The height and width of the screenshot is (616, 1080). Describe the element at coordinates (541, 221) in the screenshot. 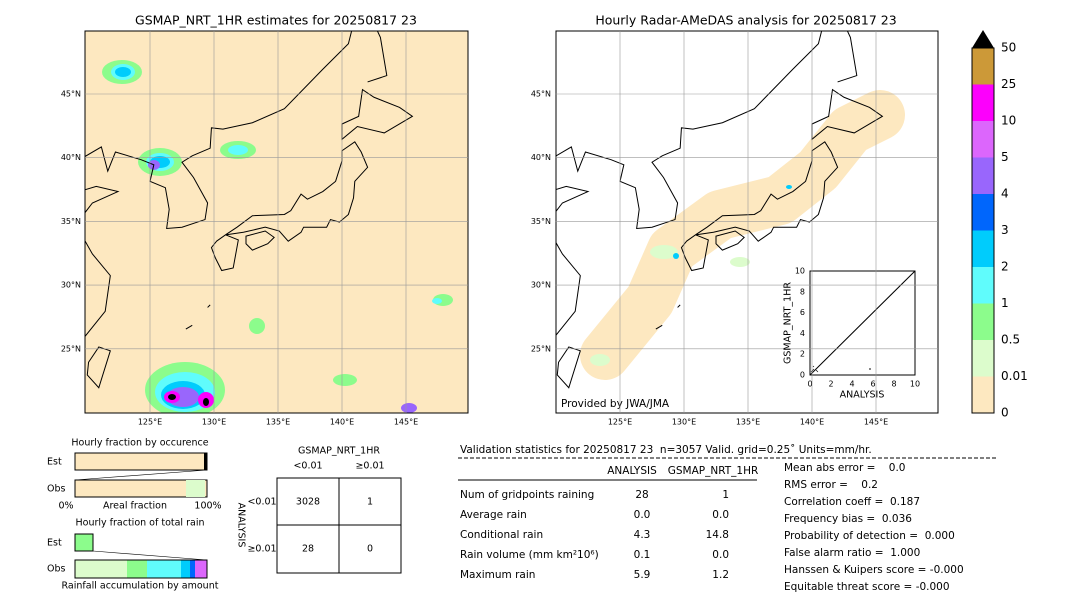

I see `label: 35°N` at that location.